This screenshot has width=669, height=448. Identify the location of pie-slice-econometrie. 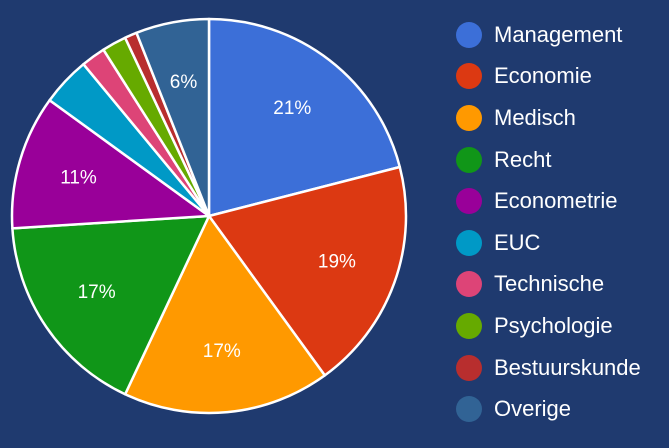
(110, 164).